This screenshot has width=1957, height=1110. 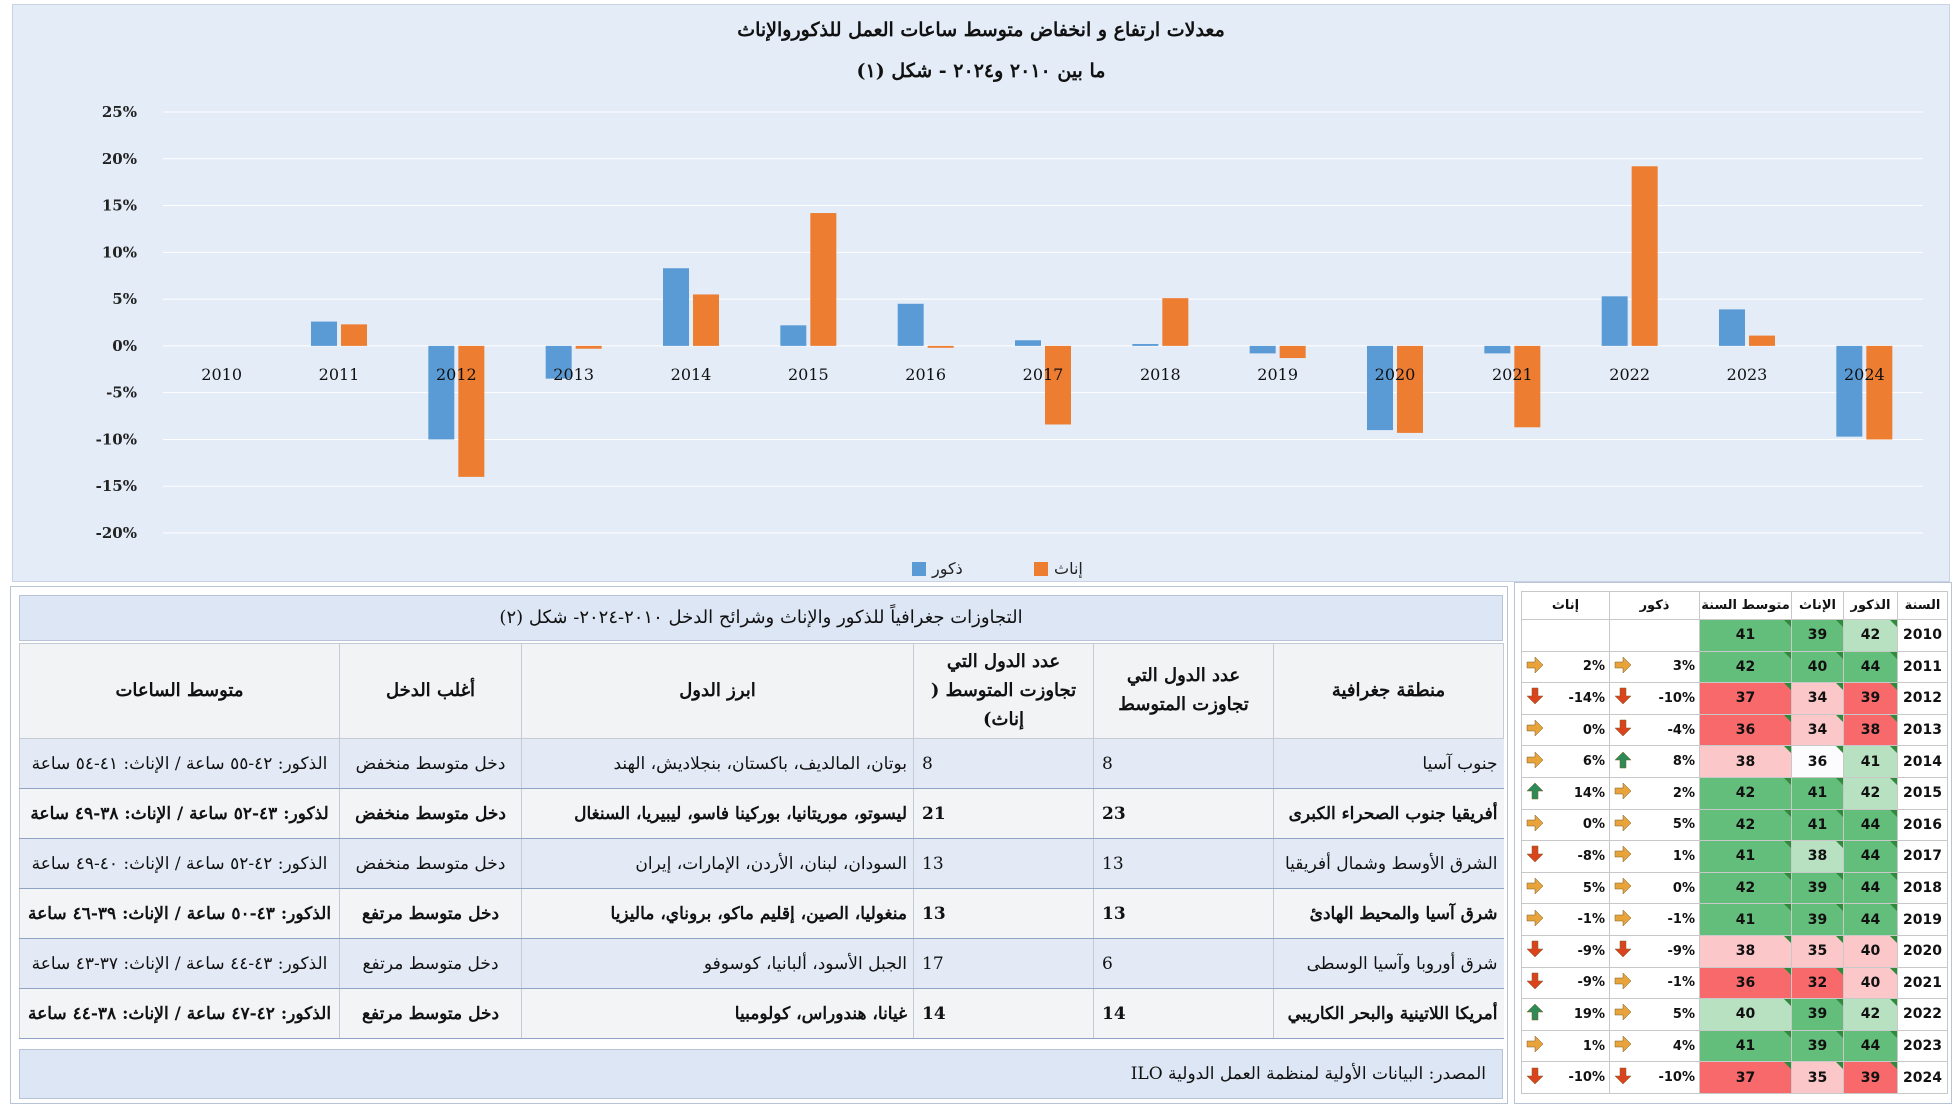 I want to click on hours-cell: الذكور: ٤٢-٤٧ ساعة / الإناث: ٣٨-٤٤ ساعة, so click(x=179, y=1014).